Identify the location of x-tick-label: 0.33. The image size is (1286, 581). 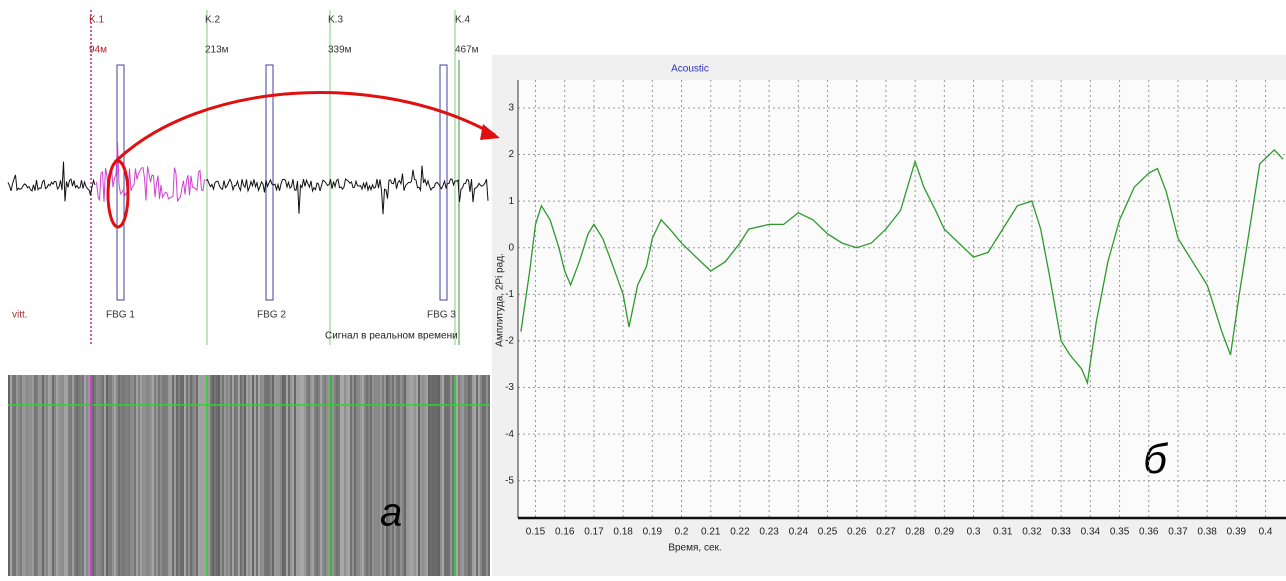
(1061, 532).